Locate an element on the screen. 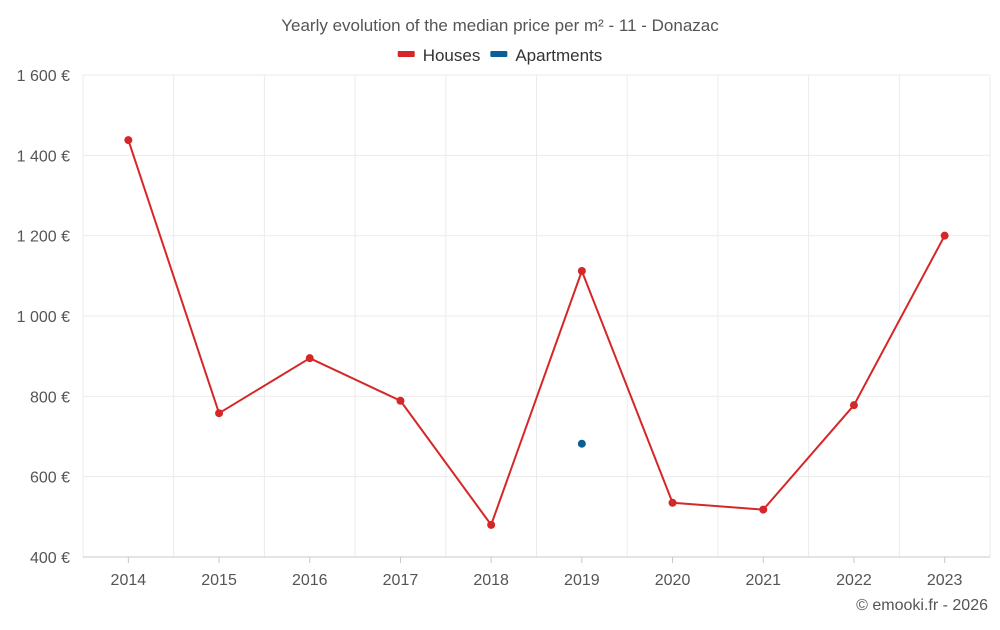  credit-text: © emooki.fr - 2026 is located at coordinates (922, 605).